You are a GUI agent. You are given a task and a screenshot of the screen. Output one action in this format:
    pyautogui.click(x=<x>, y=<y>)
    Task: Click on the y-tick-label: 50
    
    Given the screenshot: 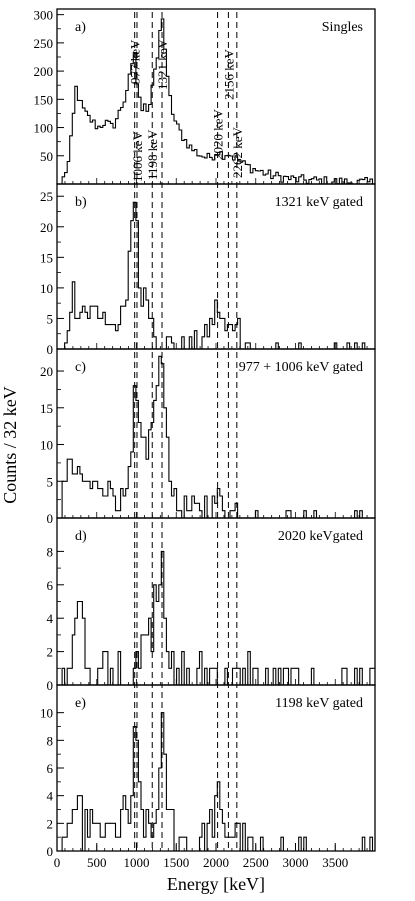 What is the action you would take?
    pyautogui.click(x=46, y=156)
    